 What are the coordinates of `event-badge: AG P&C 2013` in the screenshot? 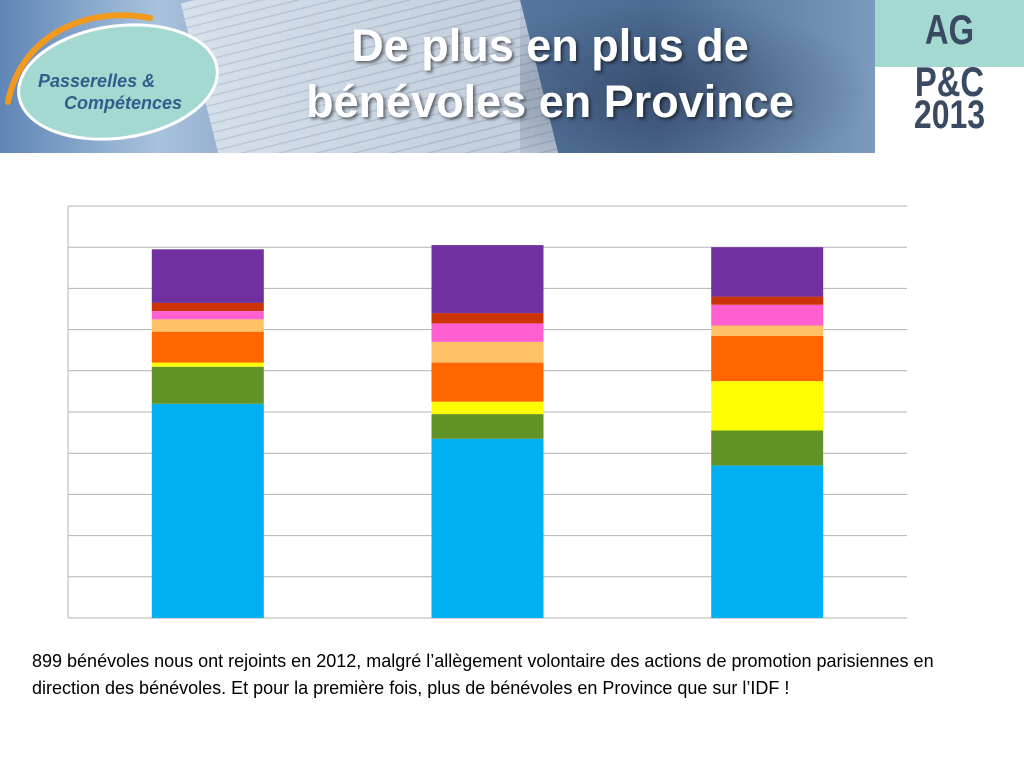 It's located at (949, 76).